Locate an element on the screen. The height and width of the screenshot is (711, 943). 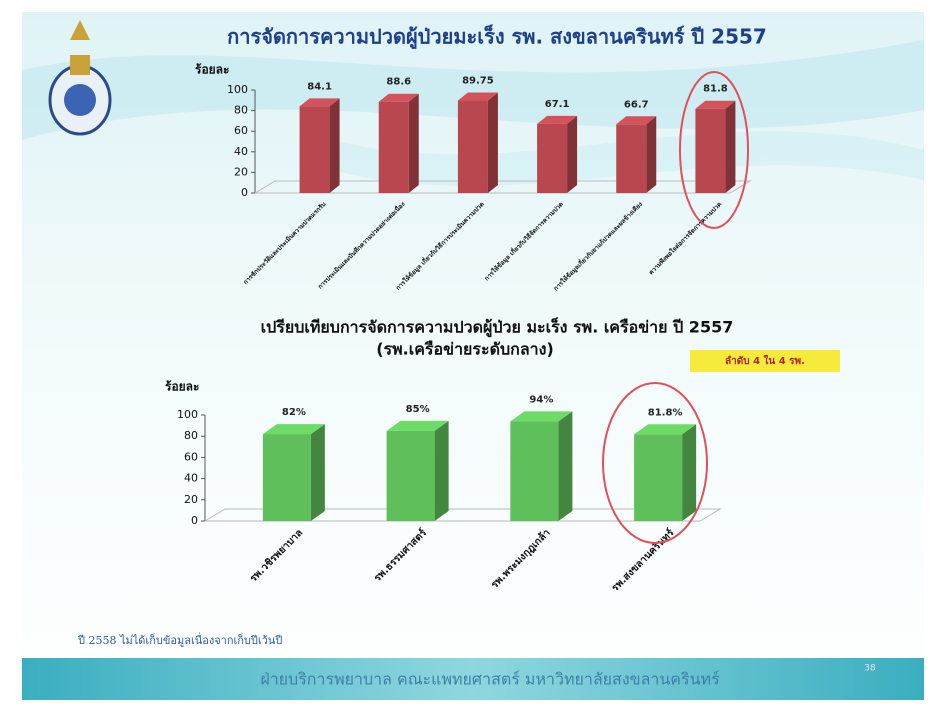
value-label: 82% is located at coordinates (294, 412).